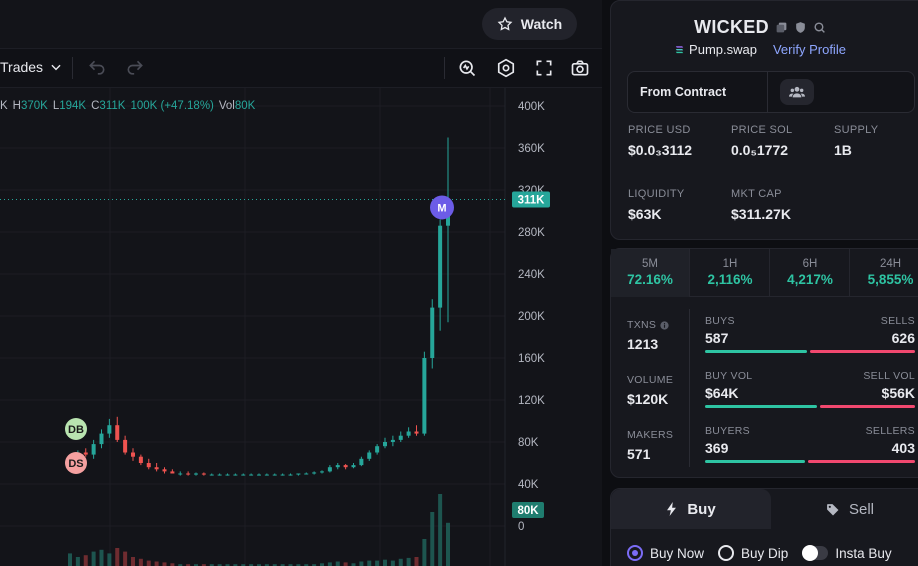  I want to click on watch-button: Watch, so click(529, 24).